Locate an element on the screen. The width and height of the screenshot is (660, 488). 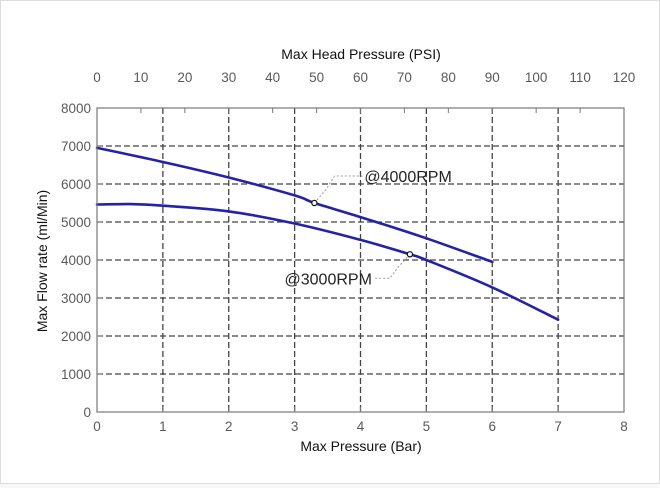
y-axis-title: Max Flow rate (ml/Min) is located at coordinates (42, 261).